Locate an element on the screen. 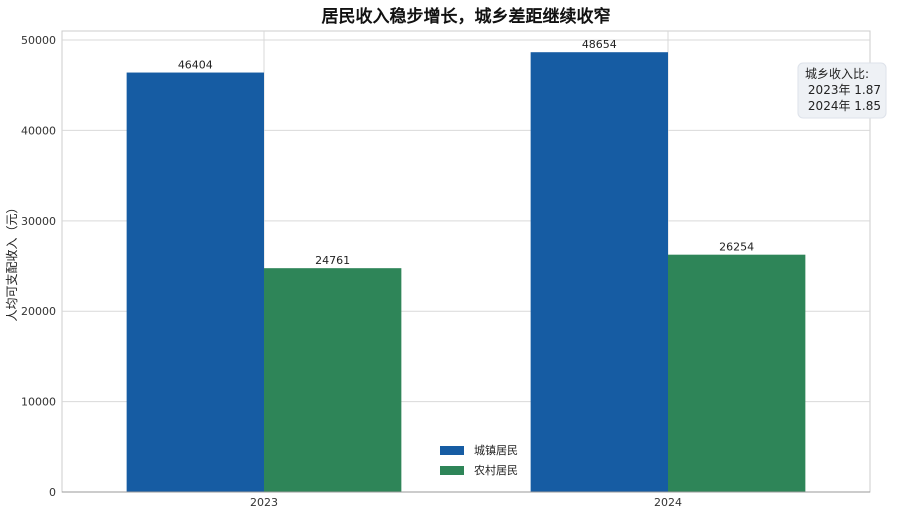 This screenshot has height=518, width=908. bar-urban-2023 is located at coordinates (195, 282).